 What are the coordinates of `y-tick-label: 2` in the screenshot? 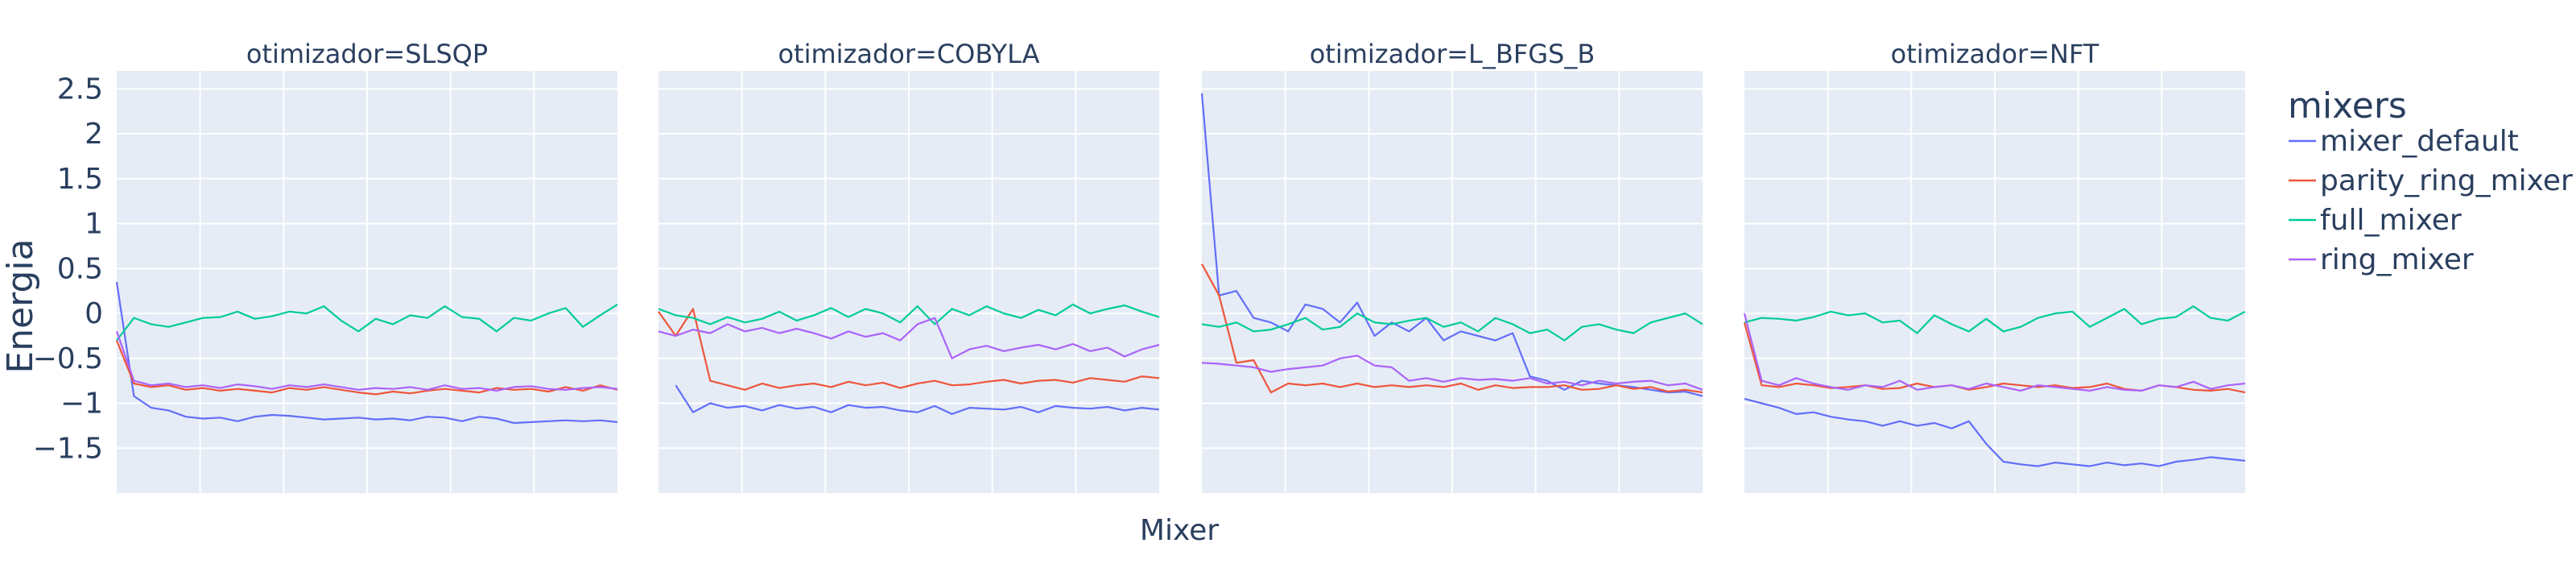 It's located at (94, 134).